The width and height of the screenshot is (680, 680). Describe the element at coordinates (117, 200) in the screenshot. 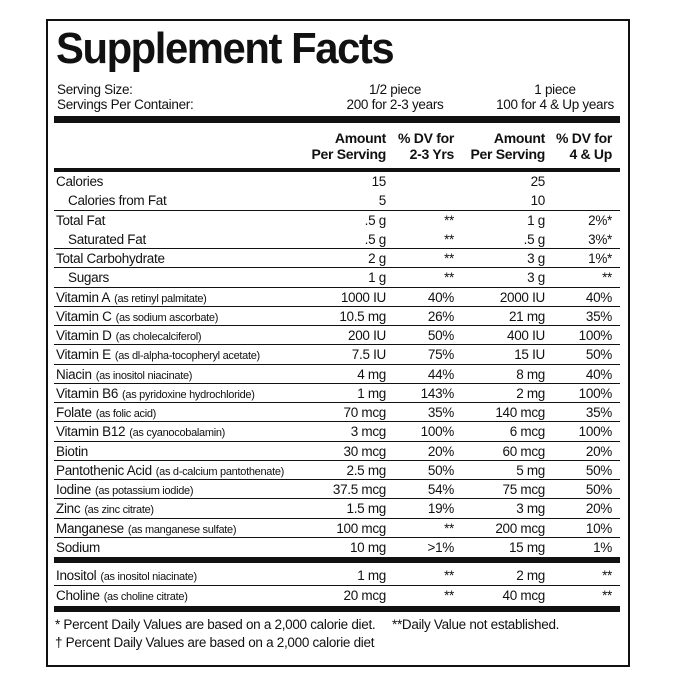

I see `nutrient-name: Calories from Fat` at that location.